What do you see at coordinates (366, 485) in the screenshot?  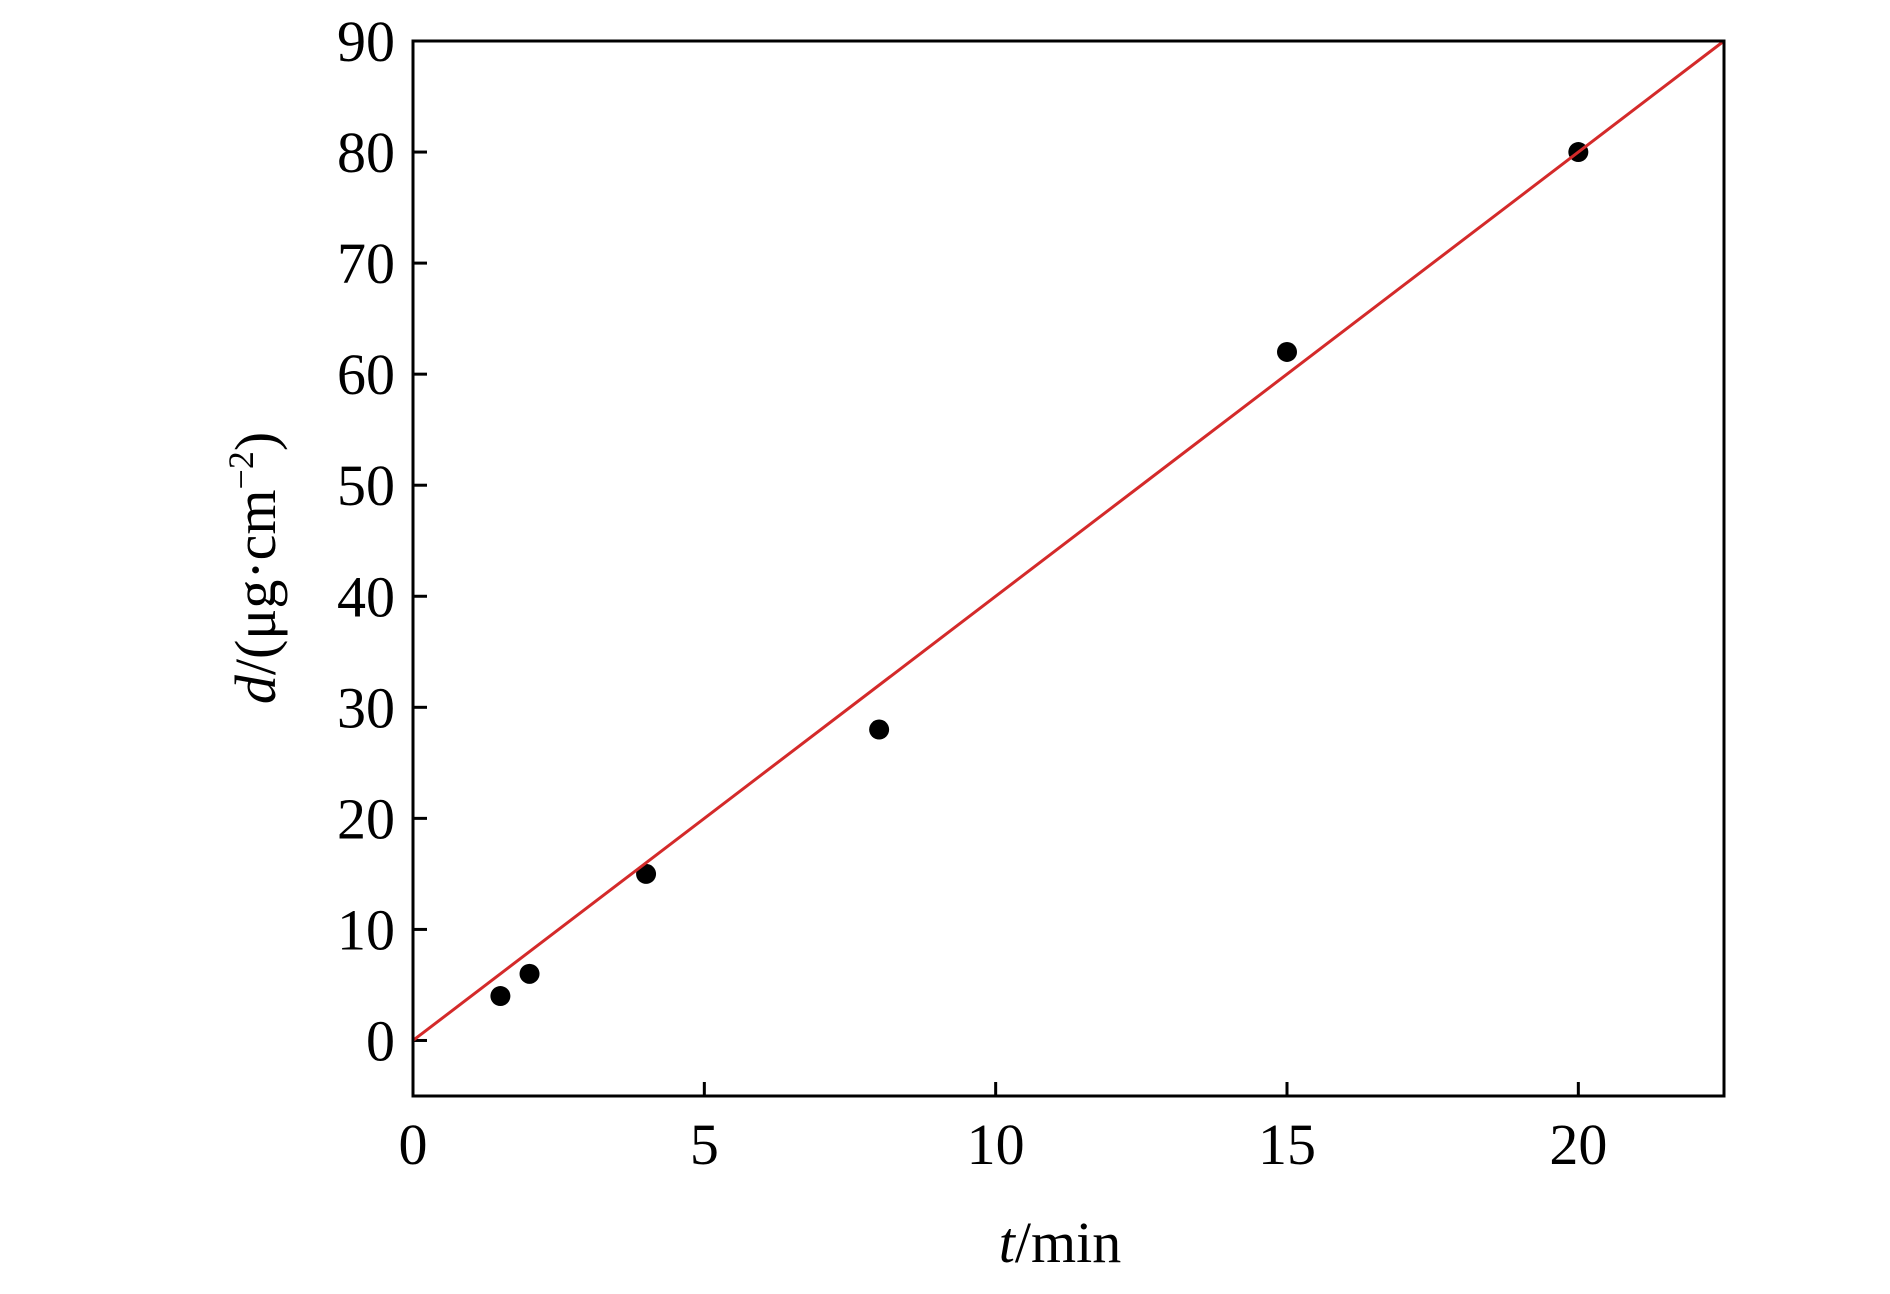 I see `y-tick-label: 50` at bounding box center [366, 485].